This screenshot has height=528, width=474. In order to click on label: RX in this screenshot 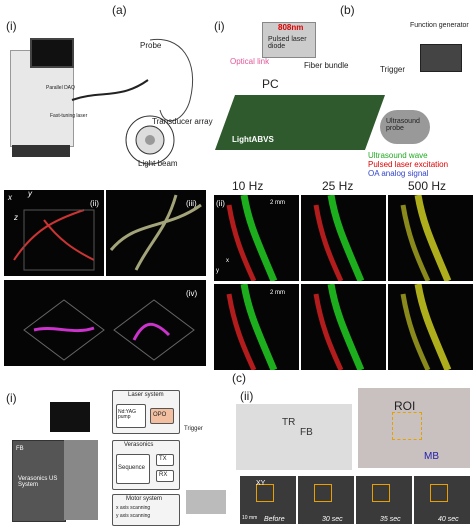, I will do `click(163, 475)`.